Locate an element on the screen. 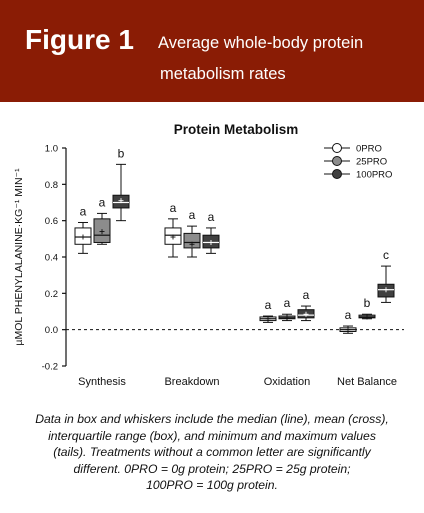 The height and width of the screenshot is (513, 424). y-tick-label: -0.2 is located at coordinates (50, 367).